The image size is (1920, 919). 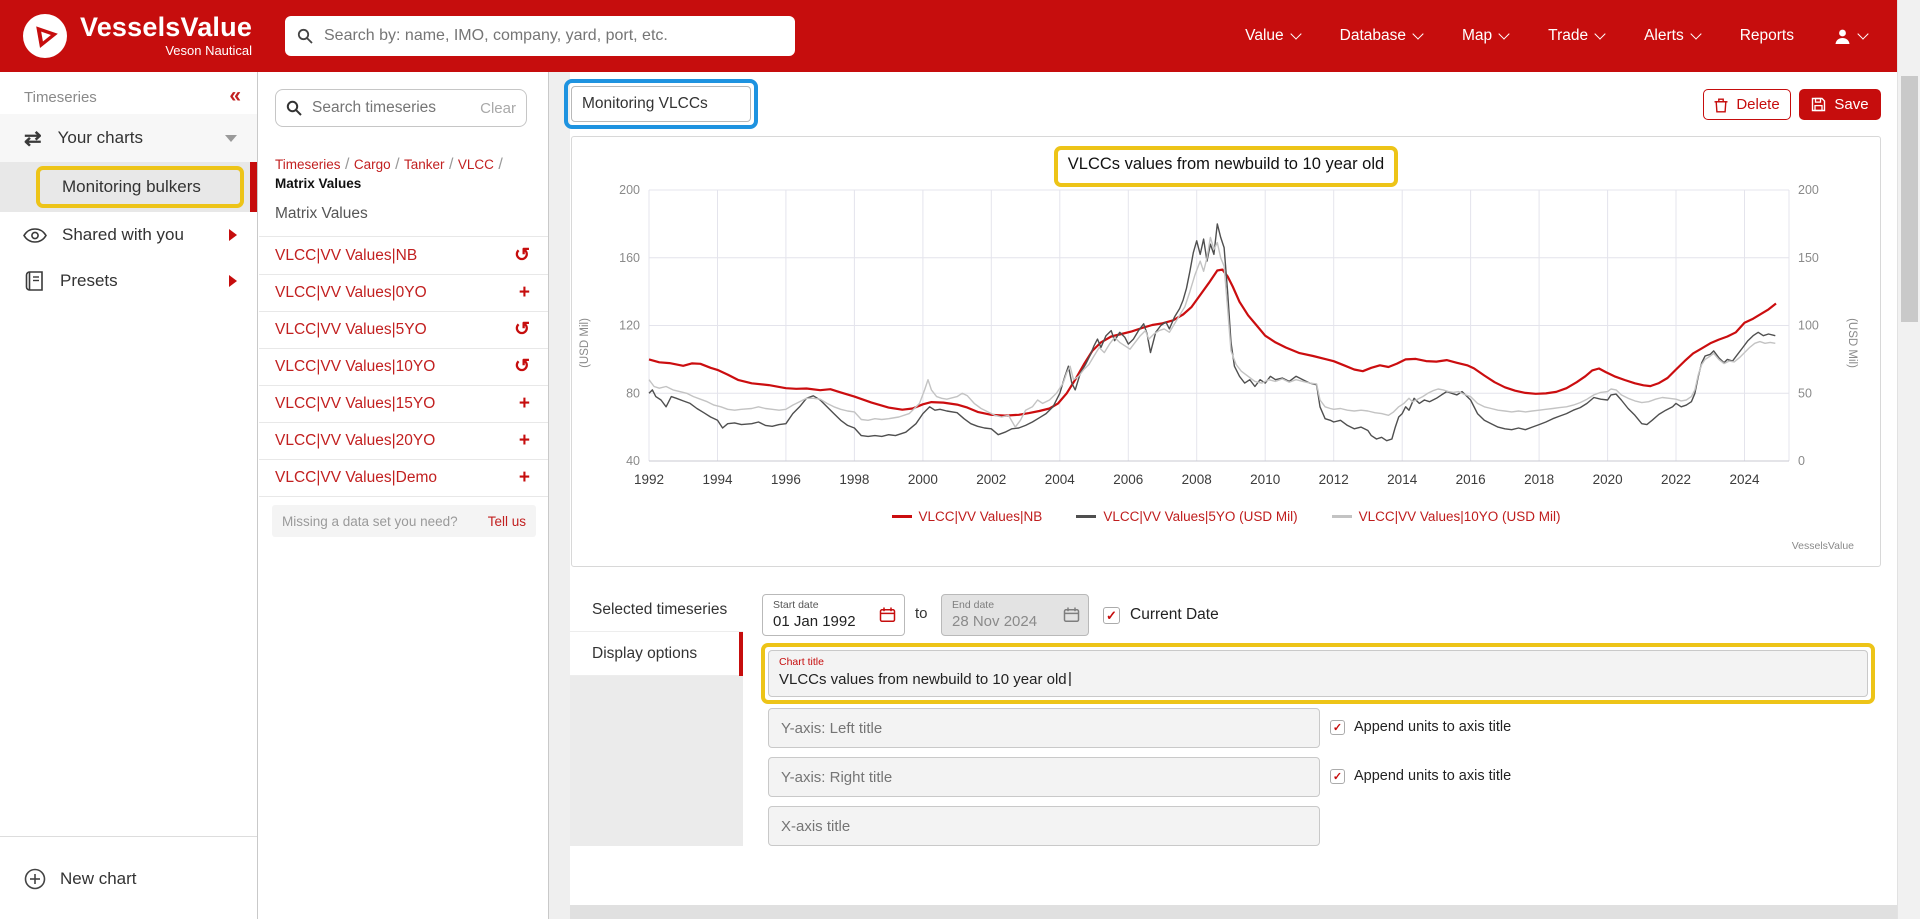 I want to click on main-nav: Value Database Map Trade Alerts Reports, so click(x=1557, y=36).